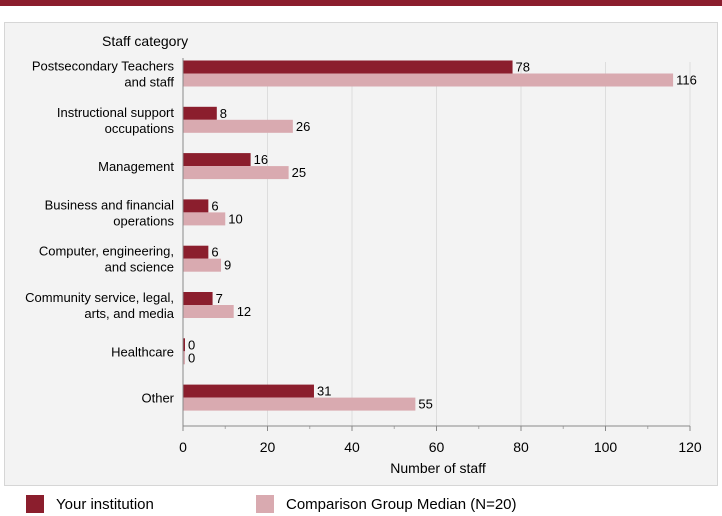 The height and width of the screenshot is (516, 722). I want to click on legend-swatch-comparison, so click(265, 504).